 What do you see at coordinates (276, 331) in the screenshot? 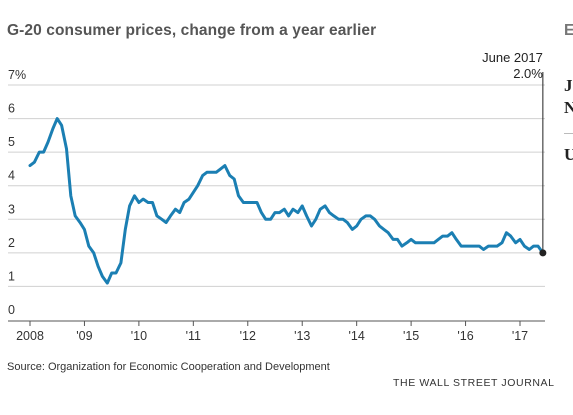
I see `x-axis: 2008 '09 '10 '11 '12 '13 '14 '15 '16 '17` at bounding box center [276, 331].